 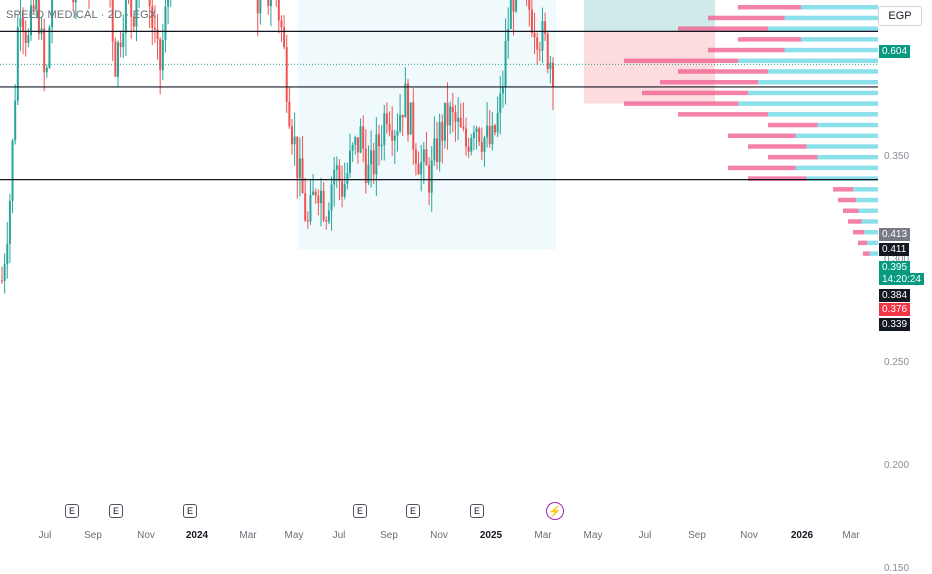 What do you see at coordinates (897, 568) in the screenshot?
I see `y-tick-label: 0.150` at bounding box center [897, 568].